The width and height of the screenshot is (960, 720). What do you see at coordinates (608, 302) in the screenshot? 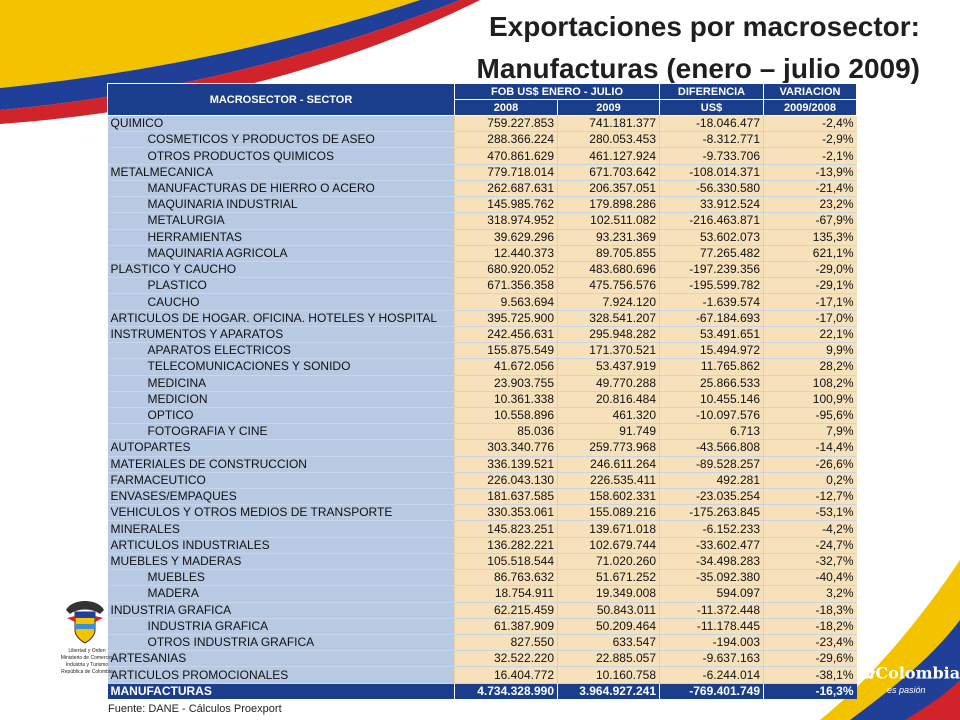
I see `value-2009-cell: 7.924.120` at bounding box center [608, 302].